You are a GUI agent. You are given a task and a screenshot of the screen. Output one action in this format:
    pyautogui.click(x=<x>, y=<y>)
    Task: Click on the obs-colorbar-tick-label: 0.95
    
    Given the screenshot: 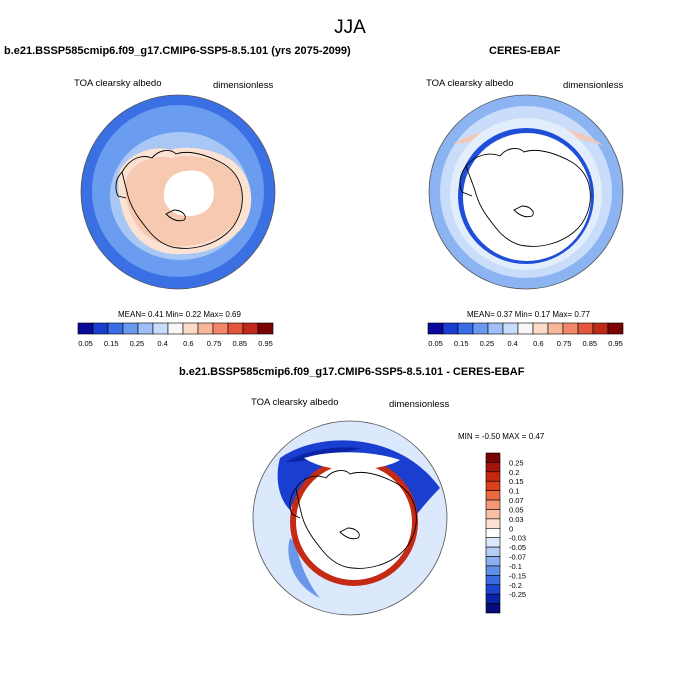 What is the action you would take?
    pyautogui.click(x=615, y=343)
    